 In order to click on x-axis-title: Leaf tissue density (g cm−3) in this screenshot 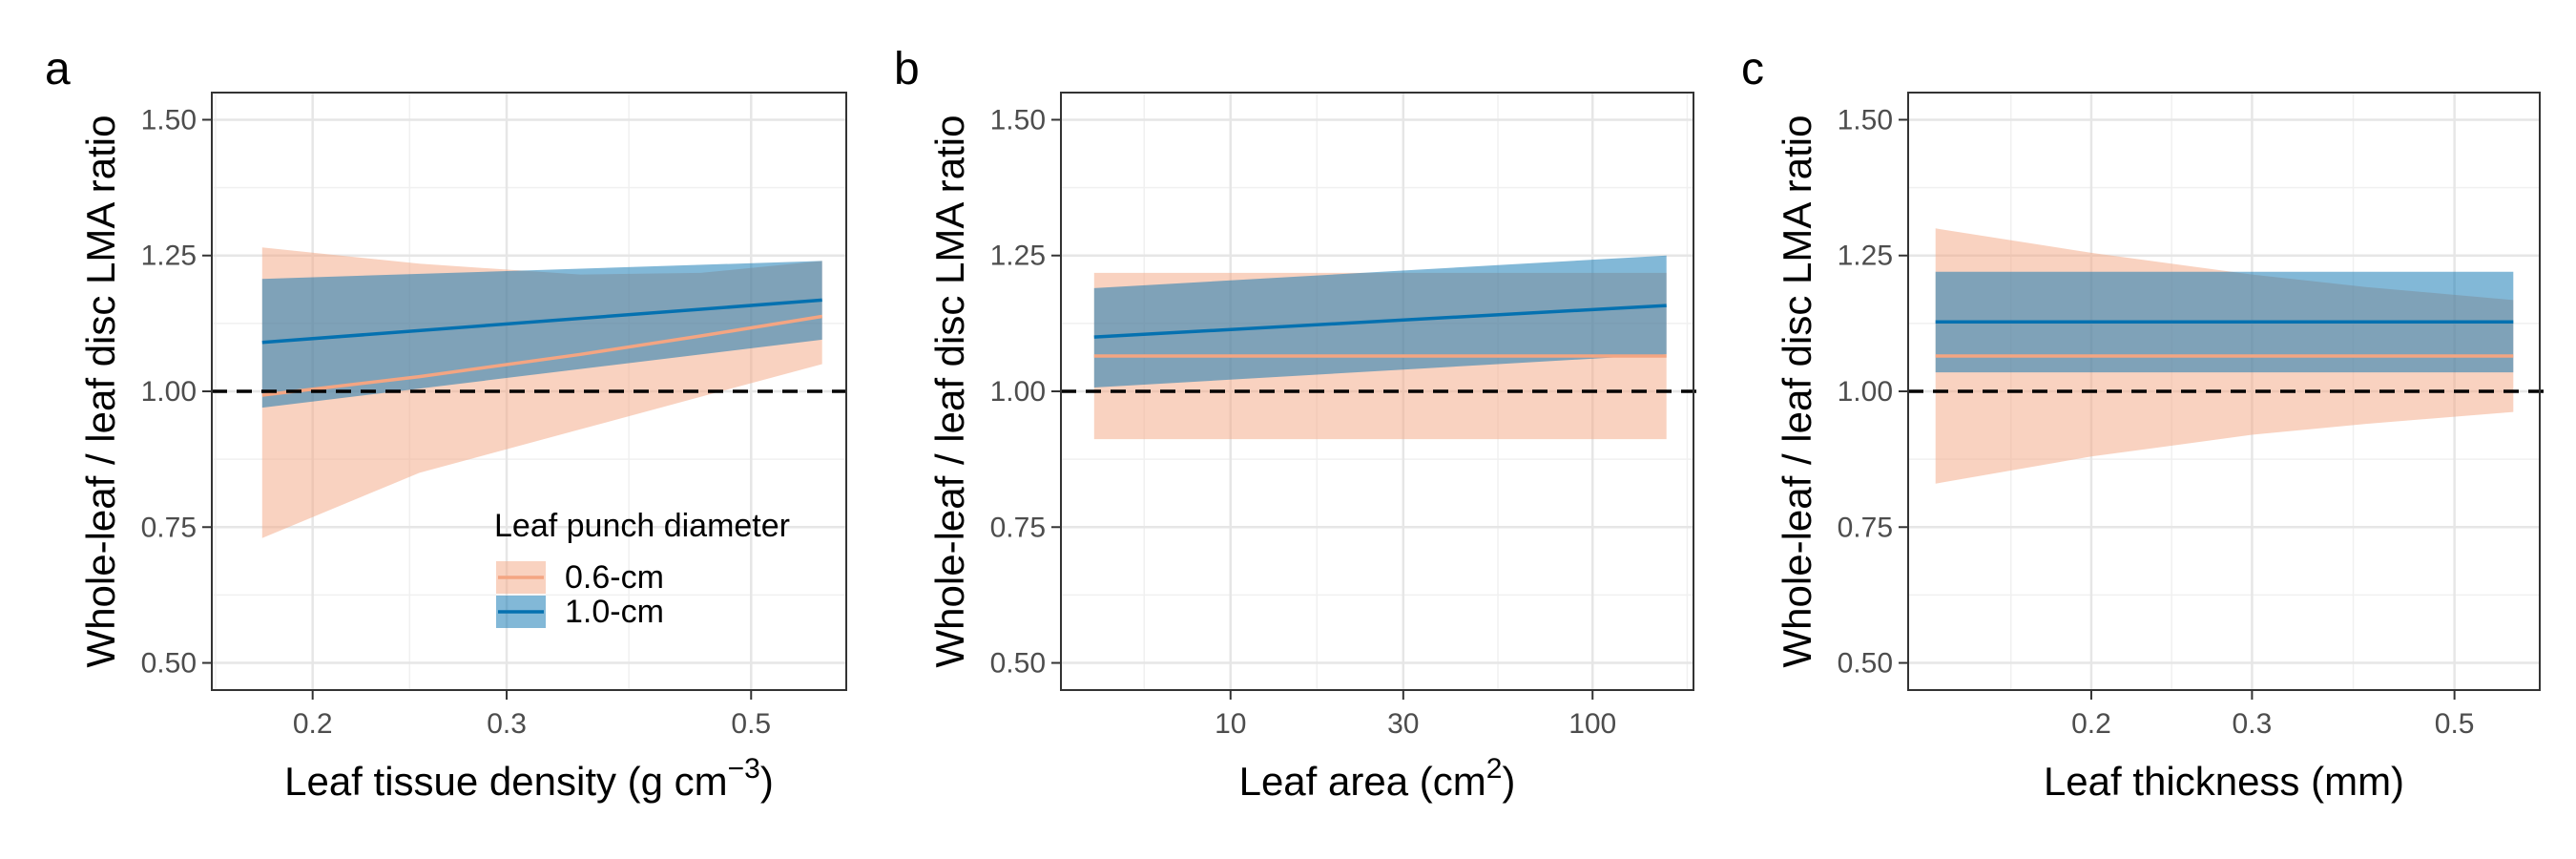, I will do `click(529, 778)`.